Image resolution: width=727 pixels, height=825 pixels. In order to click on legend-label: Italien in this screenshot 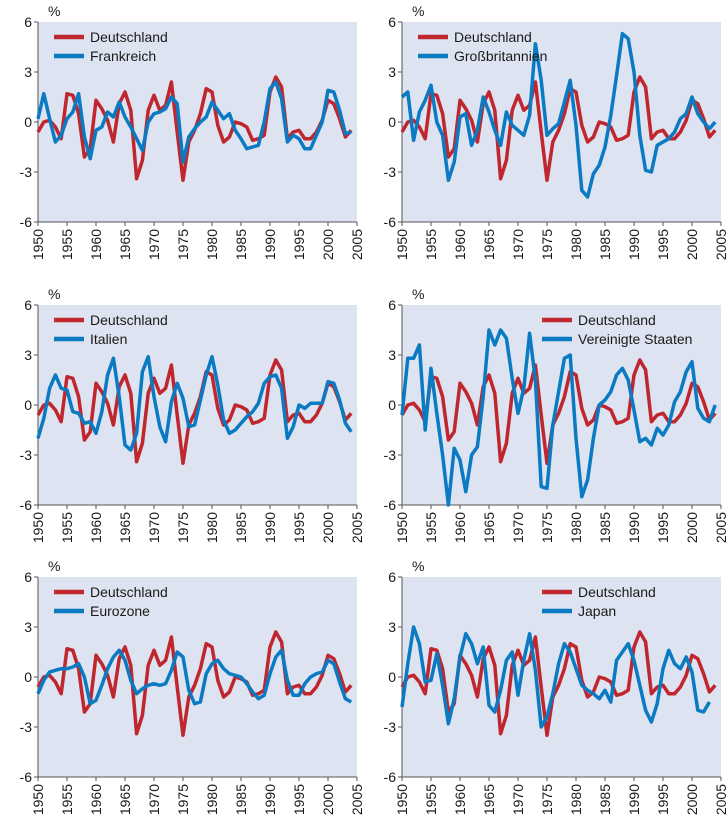, I will do `click(108, 339)`.